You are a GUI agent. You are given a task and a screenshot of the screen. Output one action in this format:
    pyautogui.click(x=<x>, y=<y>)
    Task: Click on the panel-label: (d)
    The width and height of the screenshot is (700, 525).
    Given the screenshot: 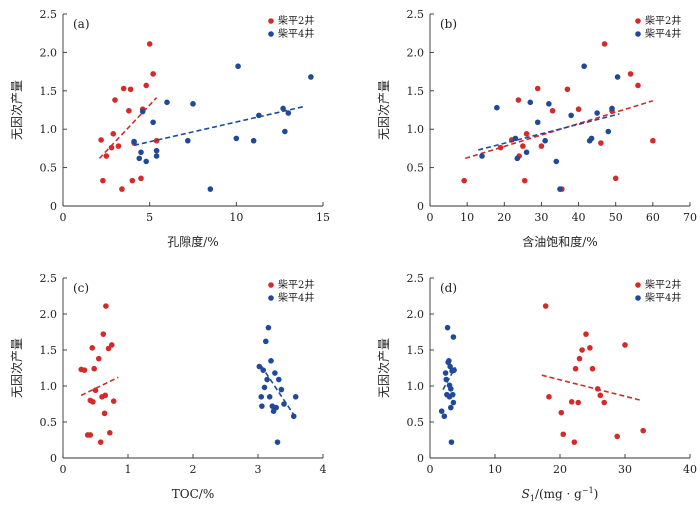 What is the action you would take?
    pyautogui.click(x=448, y=288)
    